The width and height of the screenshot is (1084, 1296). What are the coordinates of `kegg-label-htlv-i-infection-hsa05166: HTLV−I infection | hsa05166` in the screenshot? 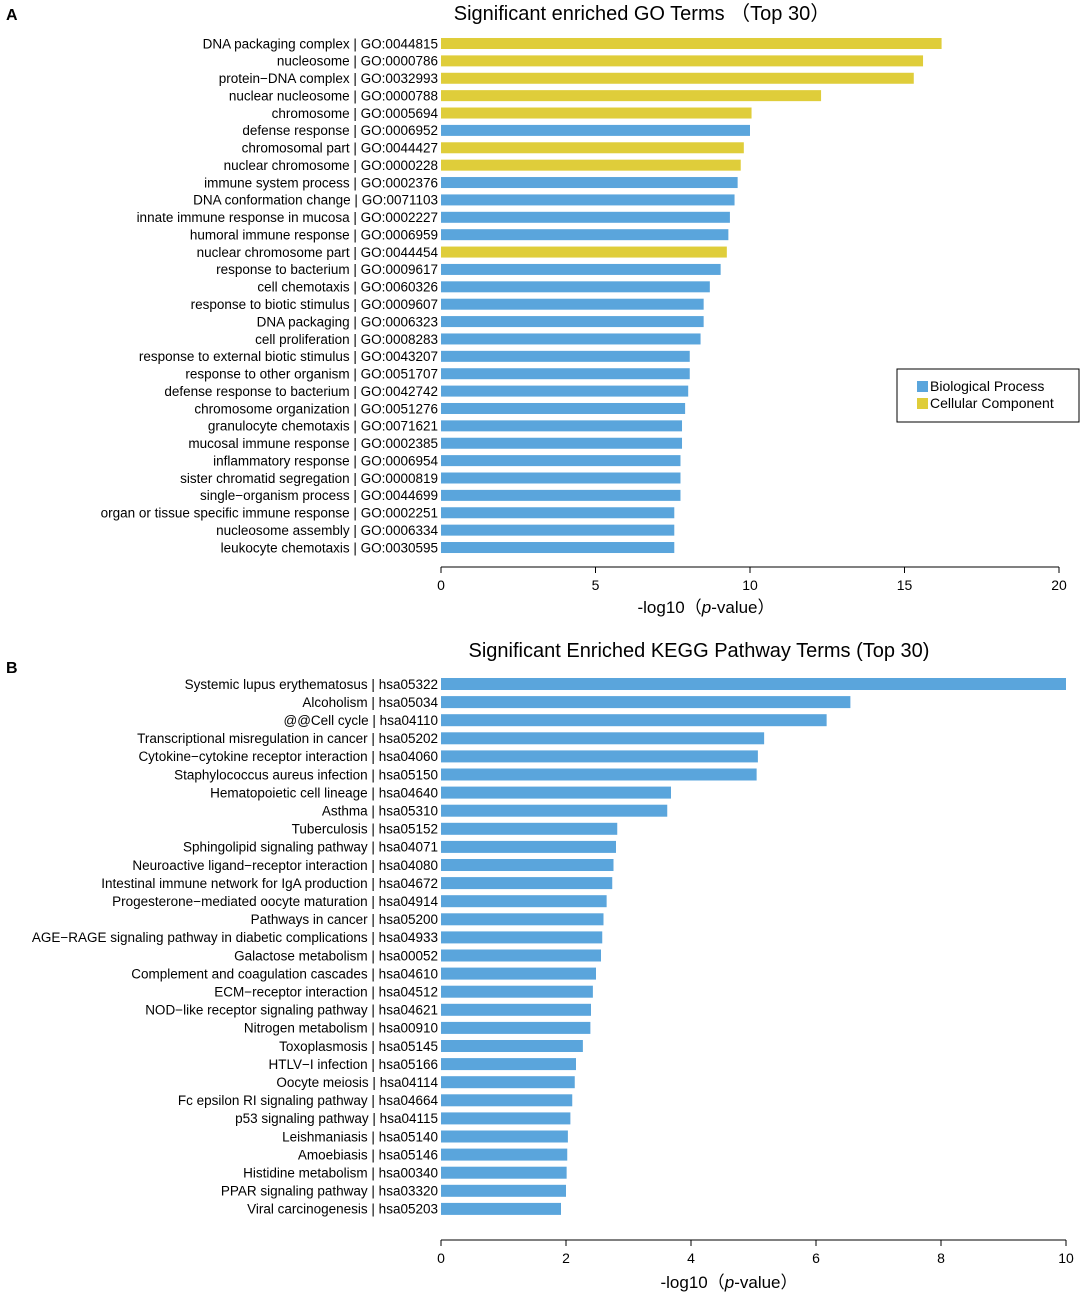 It's located at (354, 1064).